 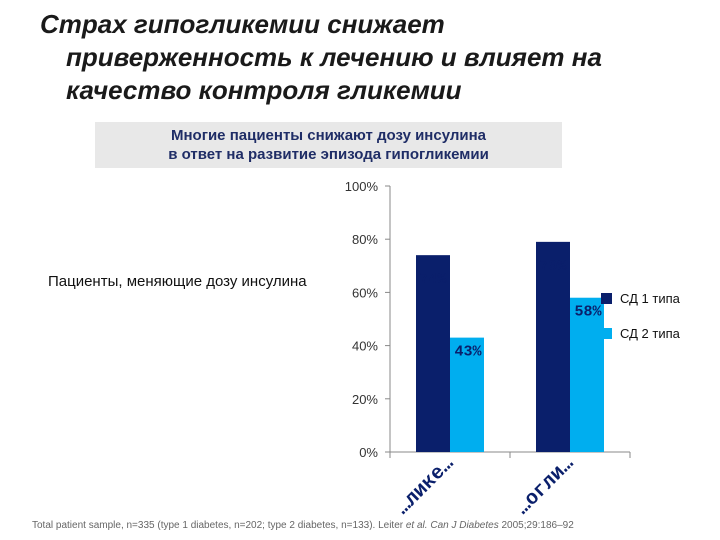 What do you see at coordinates (464, 525) in the screenshot?
I see `footnote-journal: Can J Diabetes` at bounding box center [464, 525].